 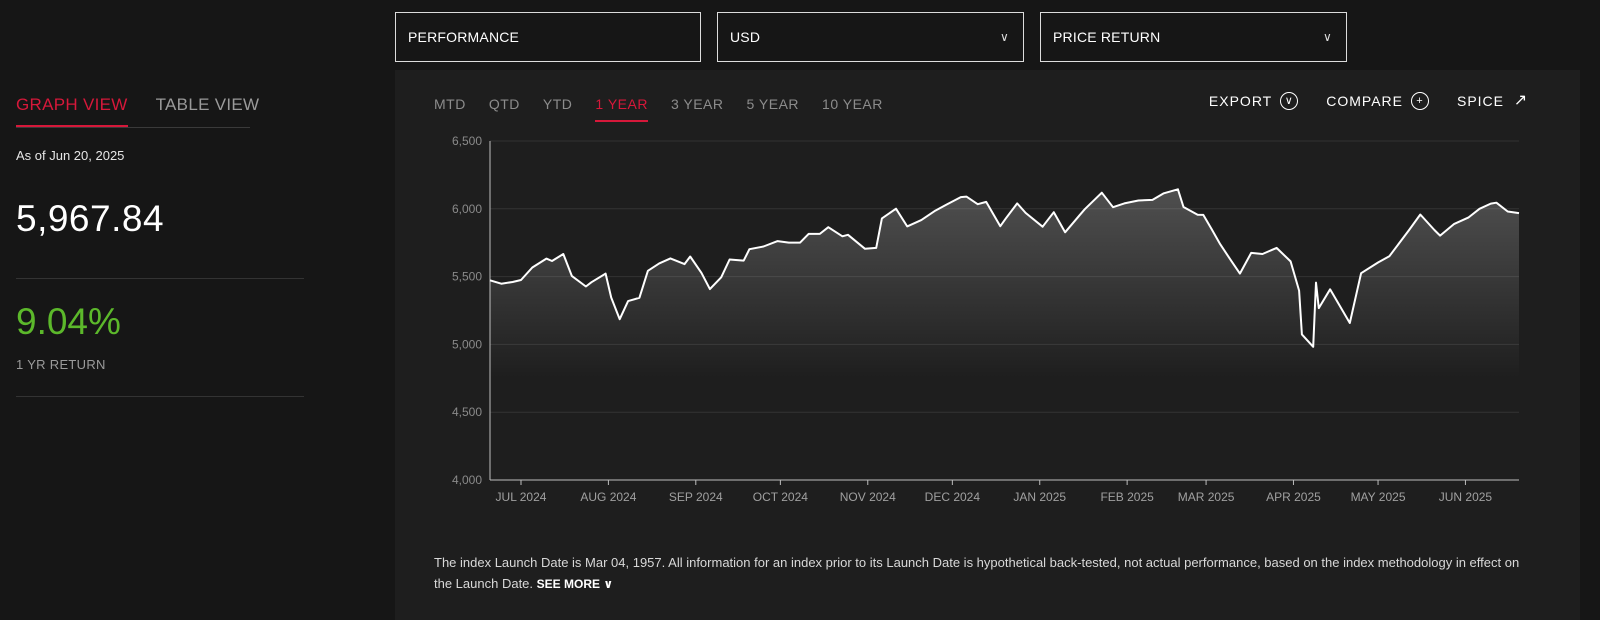 I want to click on y-tick-label: 6,500, so click(x=467, y=141).